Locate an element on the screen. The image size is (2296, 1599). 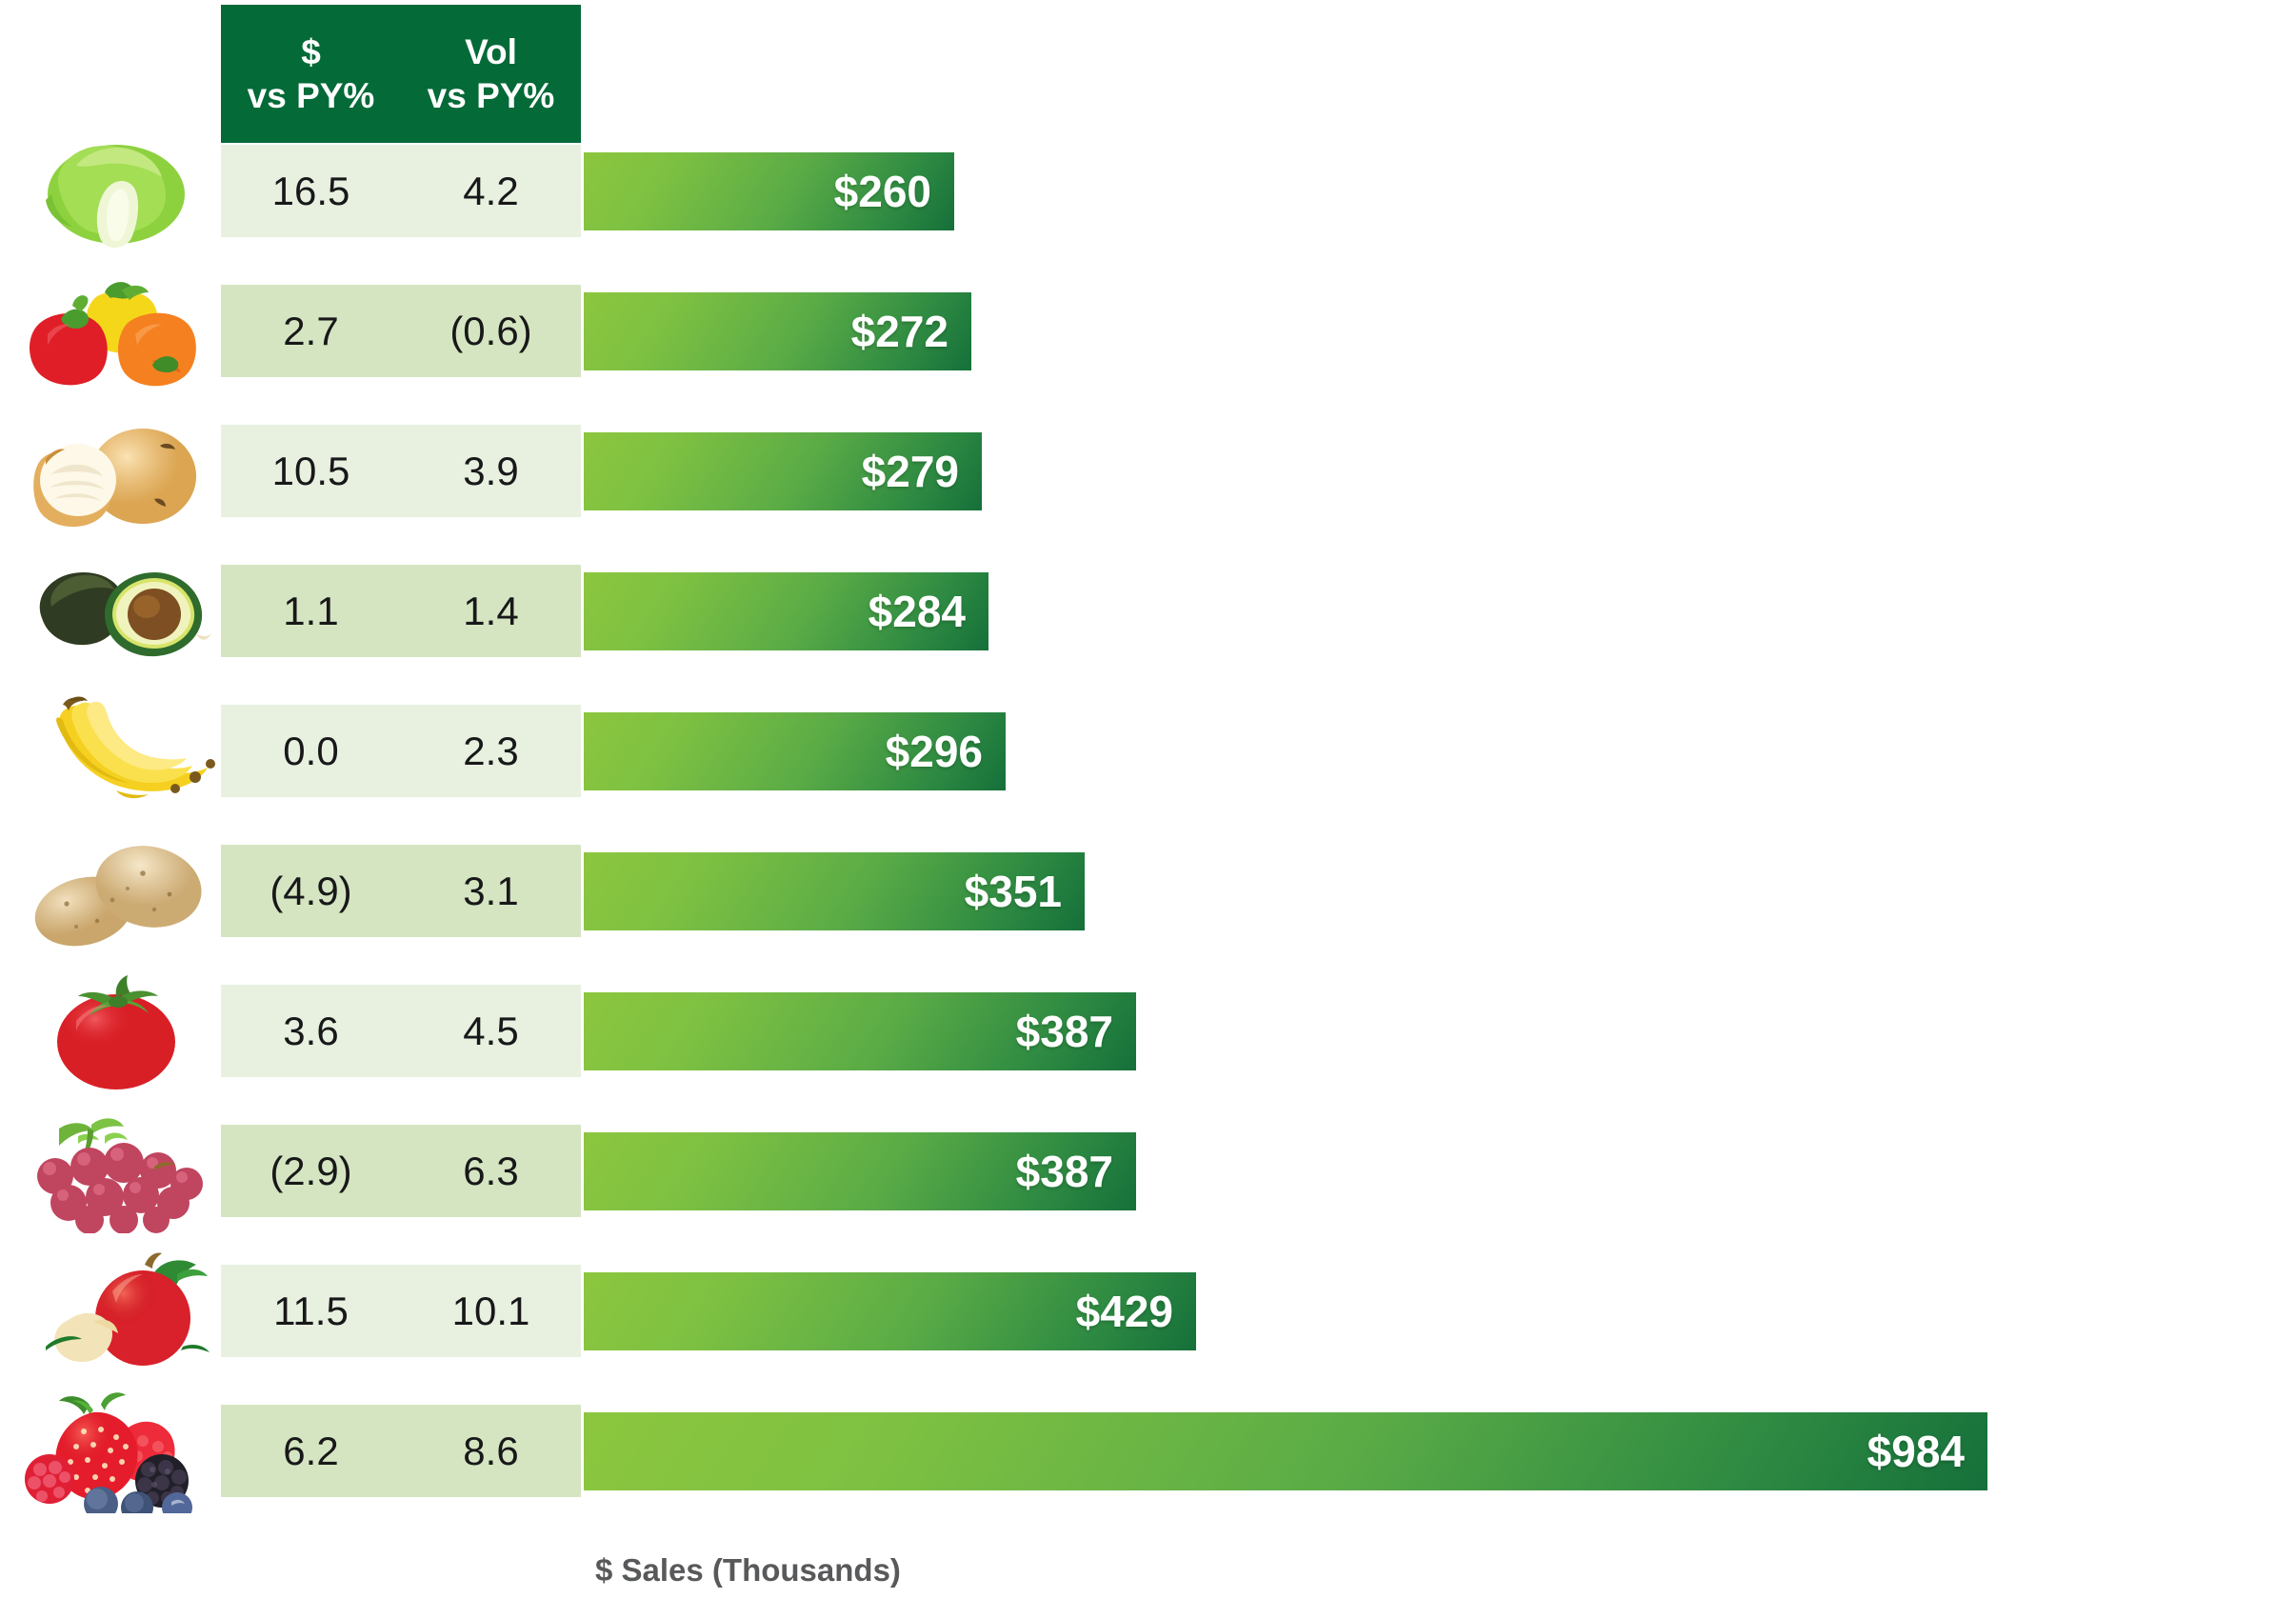
potatoes-icon is located at coordinates (117, 890).